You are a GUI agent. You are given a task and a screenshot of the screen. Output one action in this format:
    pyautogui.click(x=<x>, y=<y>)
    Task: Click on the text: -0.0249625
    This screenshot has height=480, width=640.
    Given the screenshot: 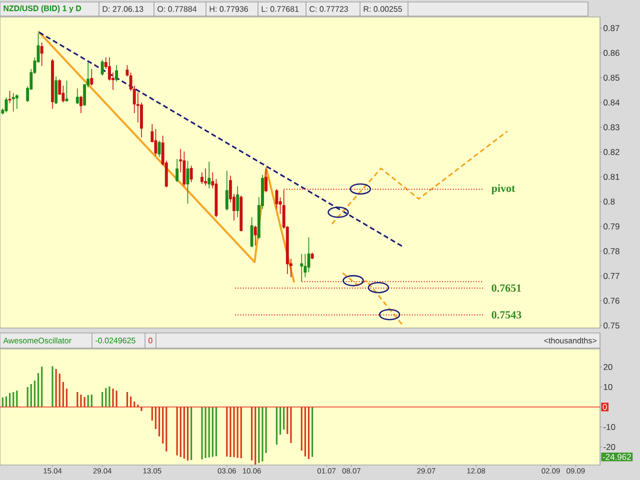 What is the action you would take?
    pyautogui.click(x=116, y=341)
    